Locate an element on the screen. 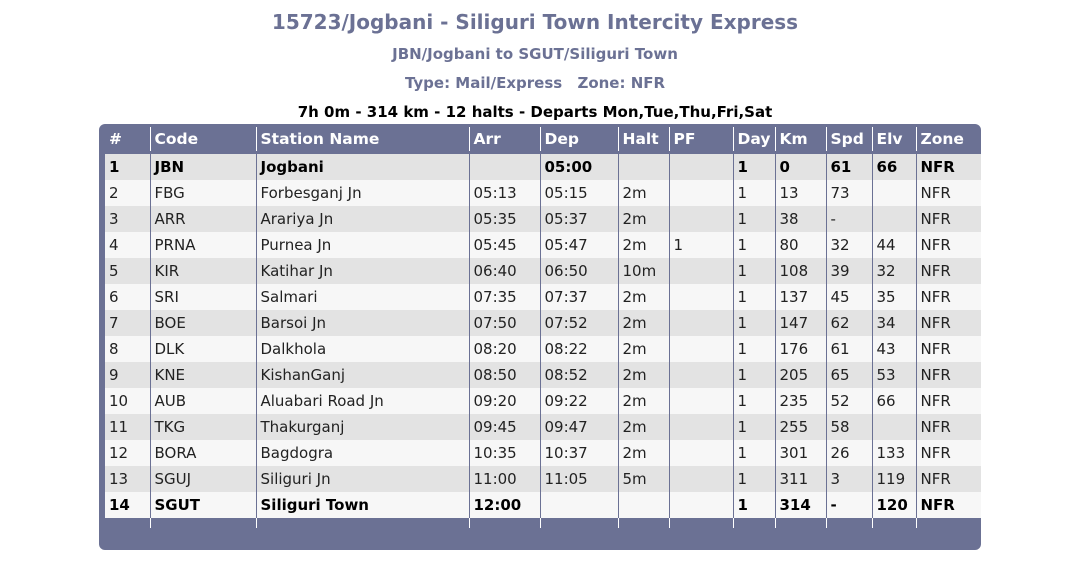  row-number: 4 is located at coordinates (127, 245).